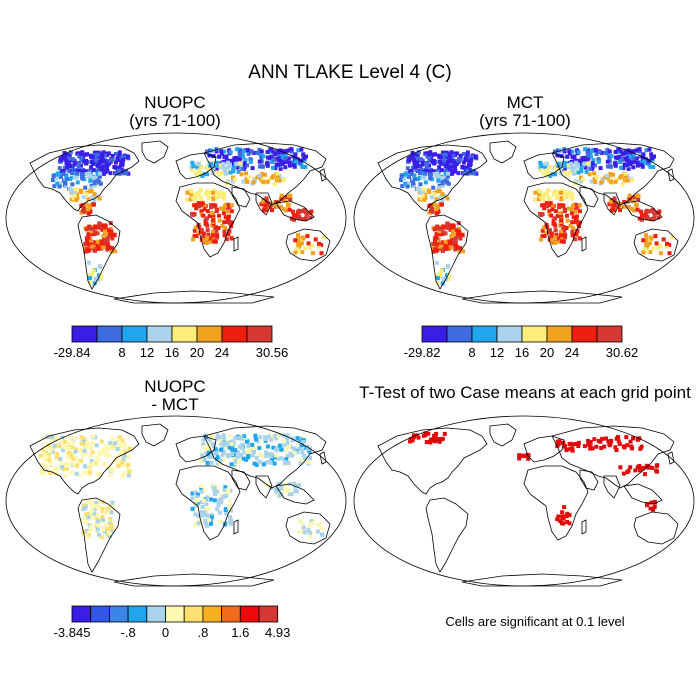 This screenshot has height=700, width=700. What do you see at coordinates (264, 204) in the screenshot?
I see `coastline-india` at bounding box center [264, 204].